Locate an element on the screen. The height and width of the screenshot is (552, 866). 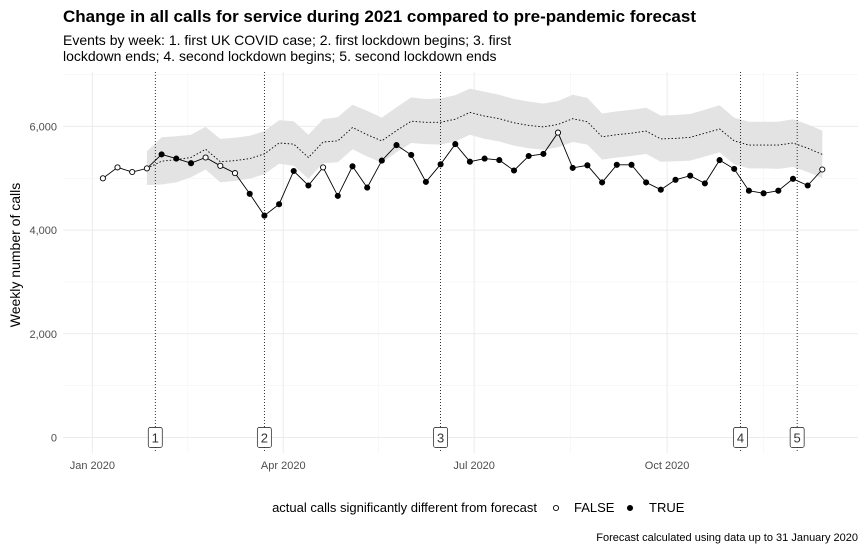
event-label-5: 5 is located at coordinates (797, 437).